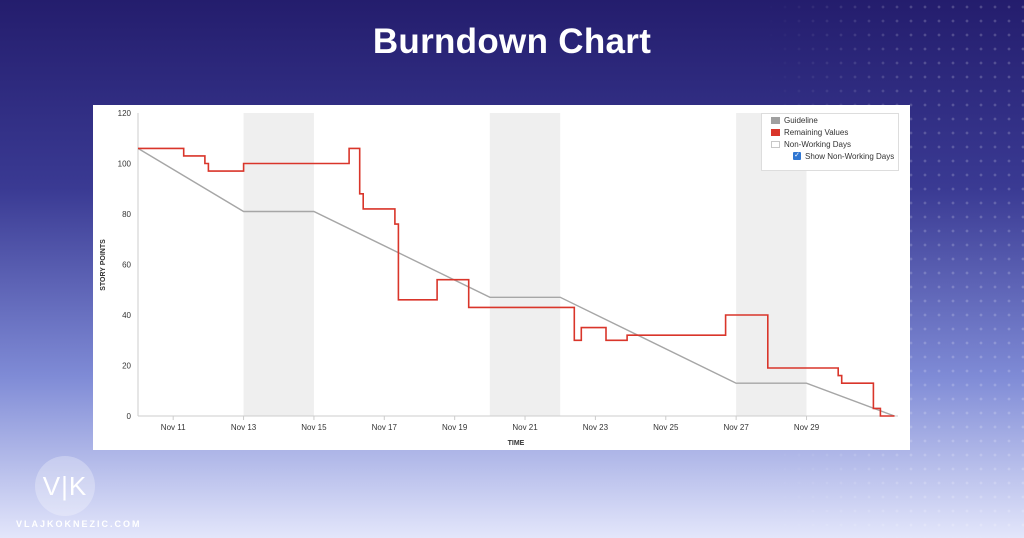 Image resolution: width=1024 pixels, height=538 pixels. I want to click on legend-label: Remaining Values, so click(816, 132).